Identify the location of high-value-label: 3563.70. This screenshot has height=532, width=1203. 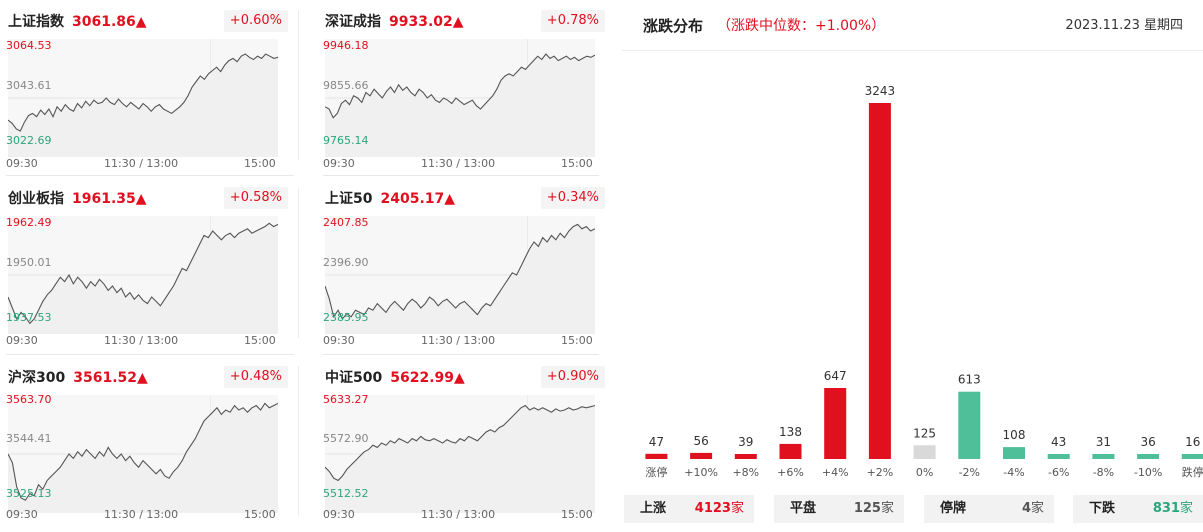
(29, 399).